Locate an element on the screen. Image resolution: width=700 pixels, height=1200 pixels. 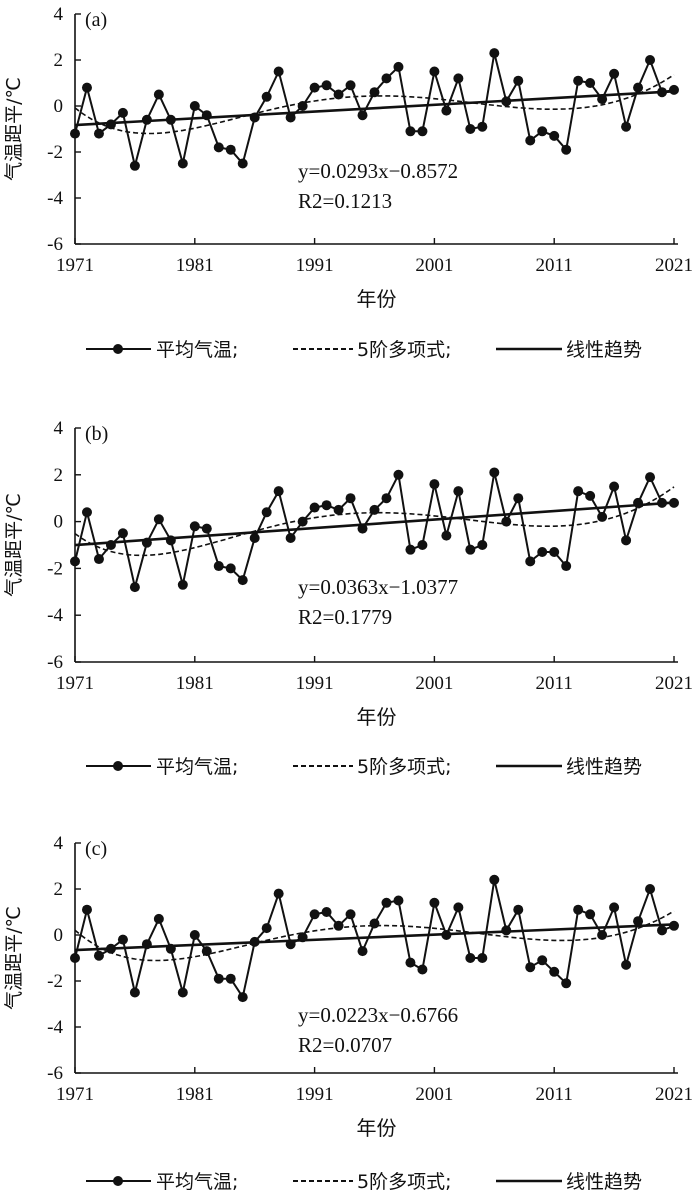
legend: 平均气温; 5阶多项式; 线性趋势 is located at coordinates (364, 350).